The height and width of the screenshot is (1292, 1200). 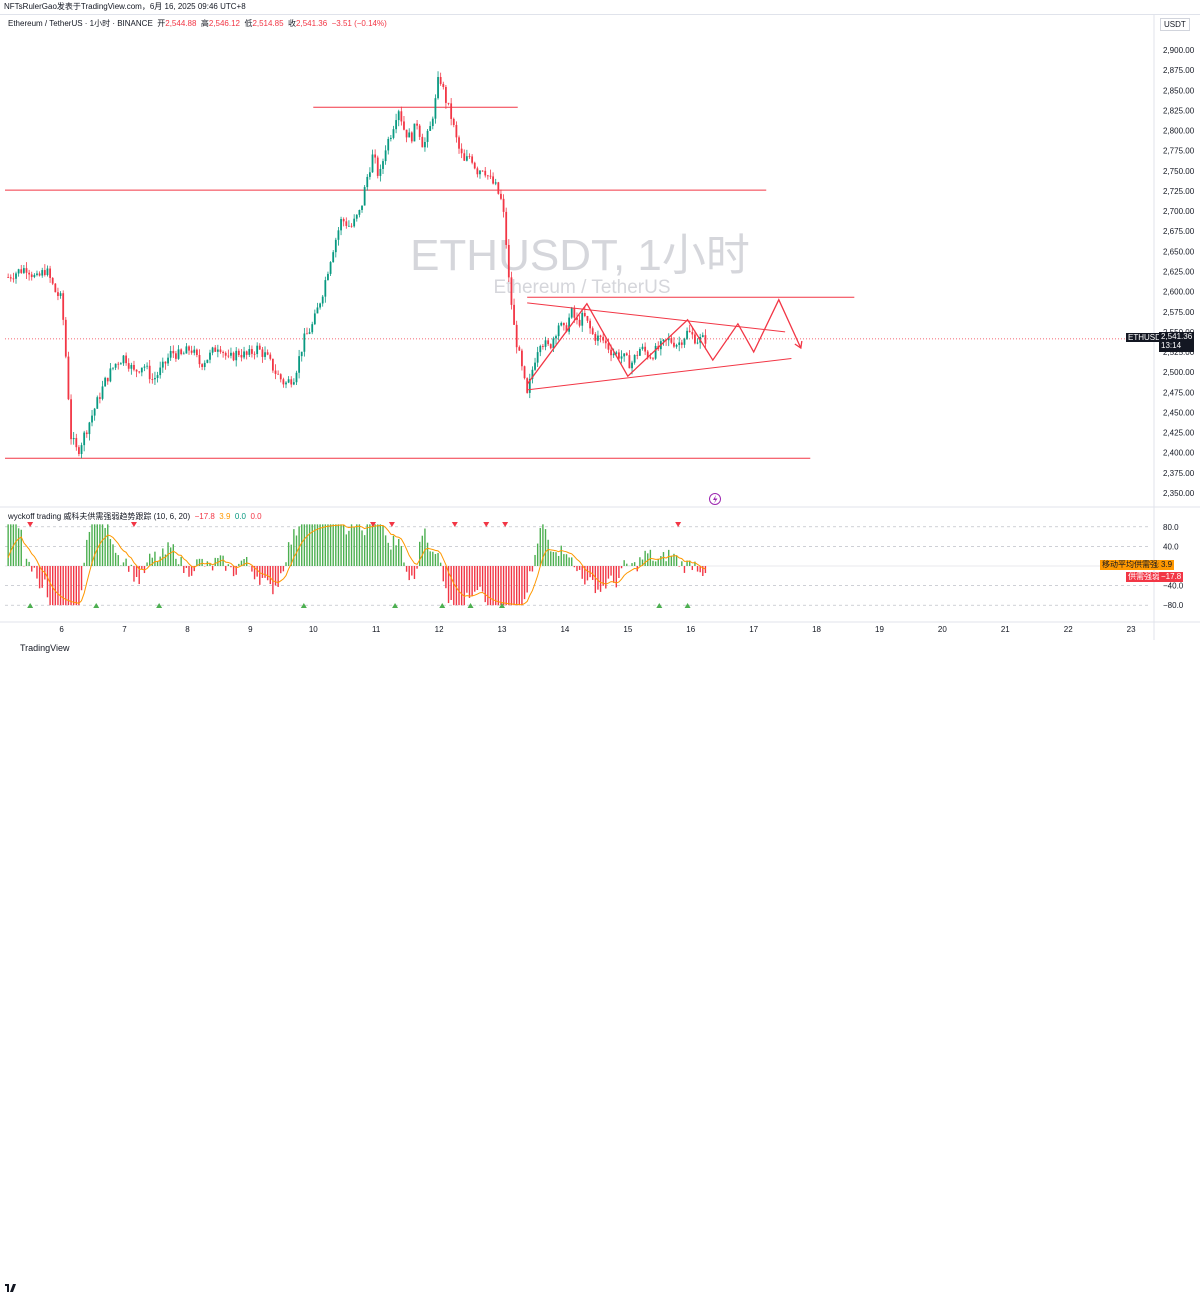 What do you see at coordinates (359, 23) in the screenshot?
I see `change-value: −3.51 (−0.14%)` at bounding box center [359, 23].